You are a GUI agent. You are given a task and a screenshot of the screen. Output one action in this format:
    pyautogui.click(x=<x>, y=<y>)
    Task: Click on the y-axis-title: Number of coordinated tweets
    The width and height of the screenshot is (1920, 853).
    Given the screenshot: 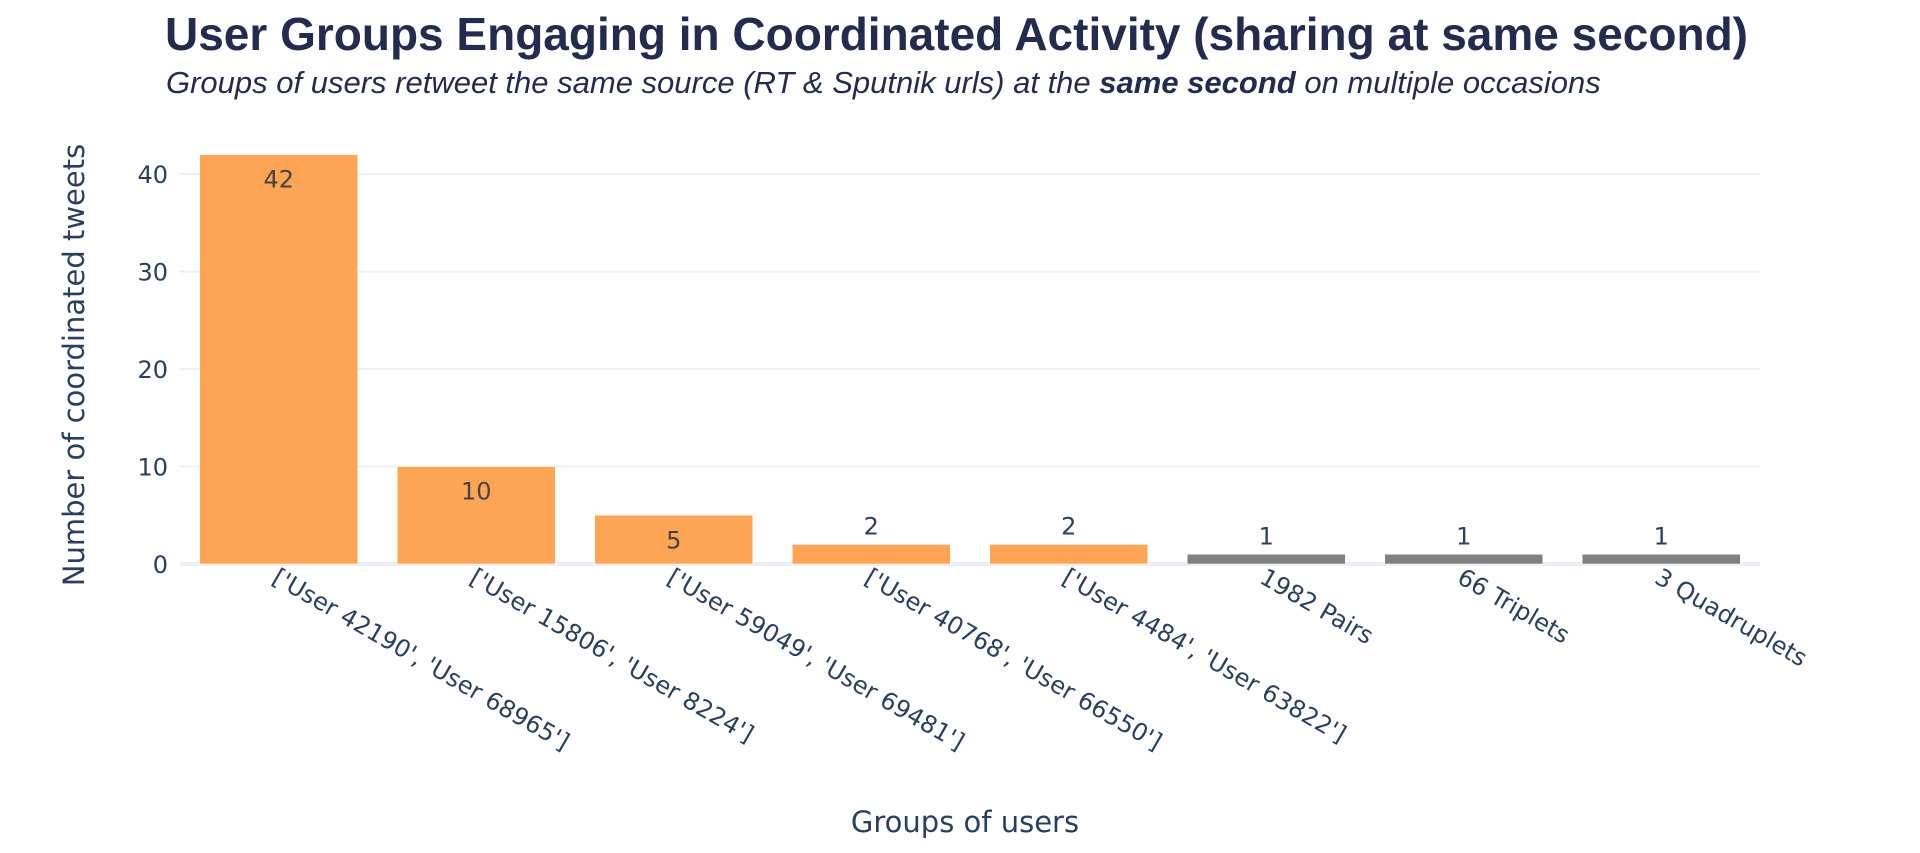 What is the action you would take?
    pyautogui.click(x=74, y=365)
    